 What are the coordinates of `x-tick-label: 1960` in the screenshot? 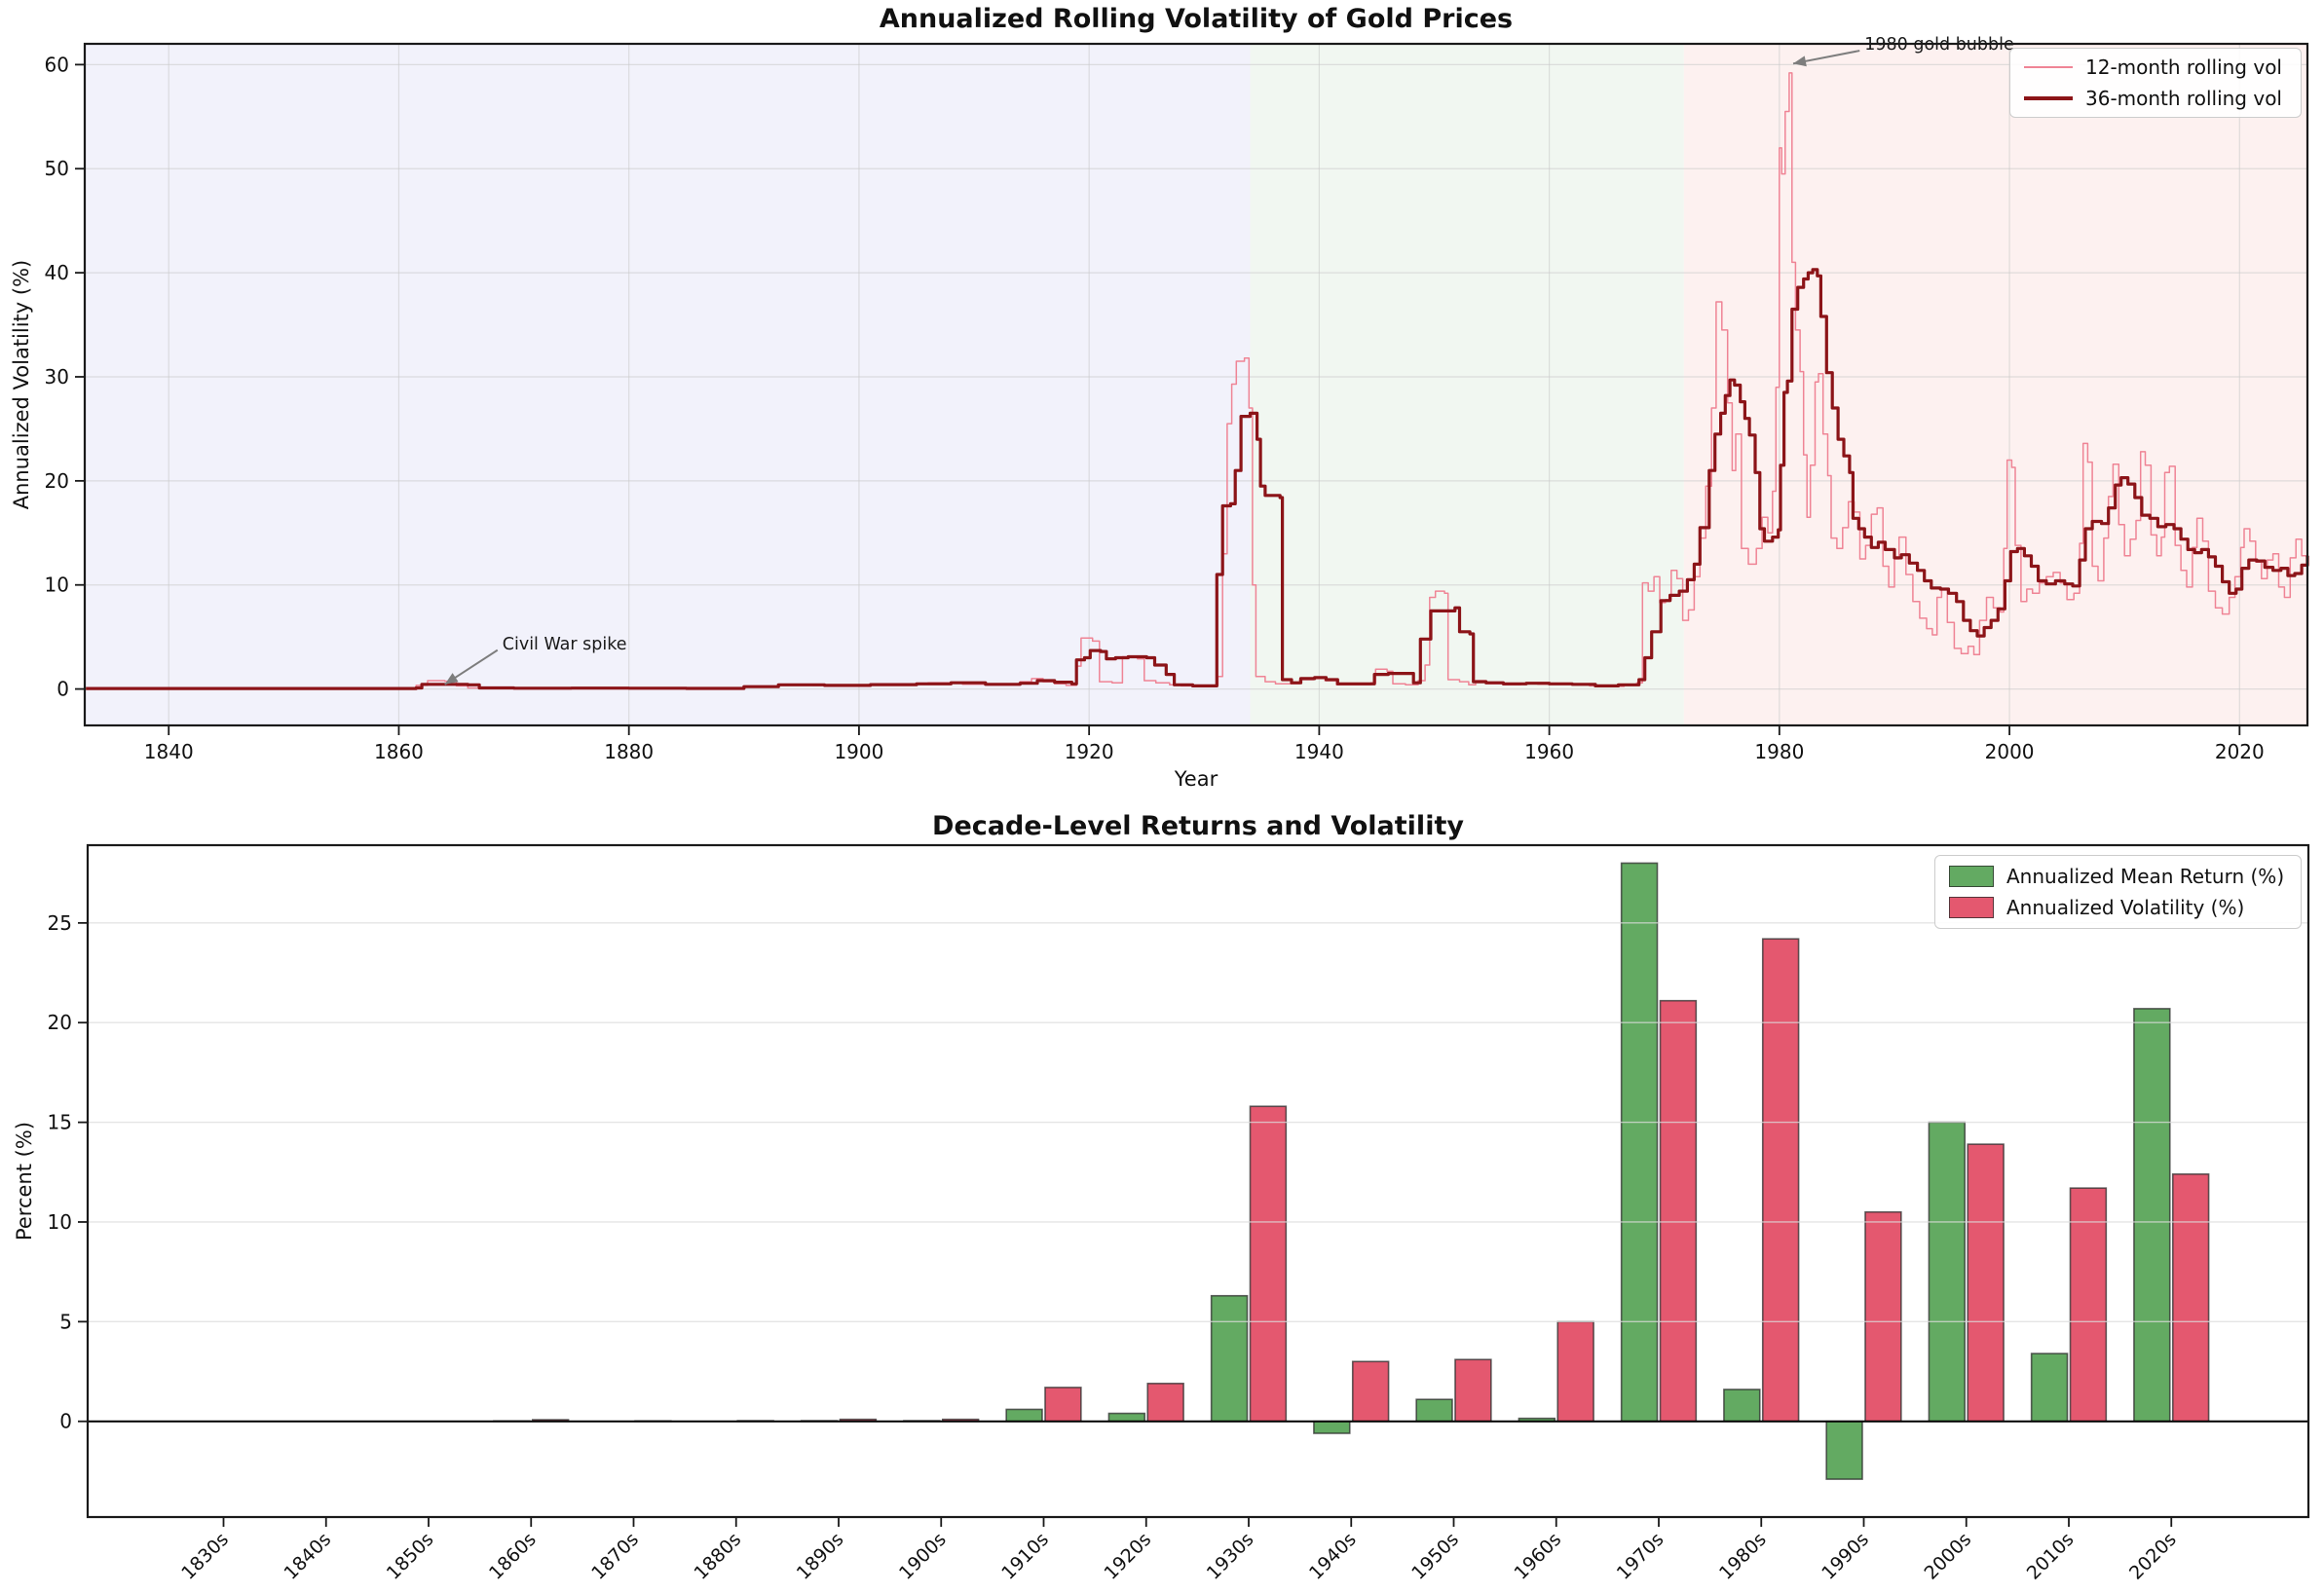 It's located at (1549, 752).